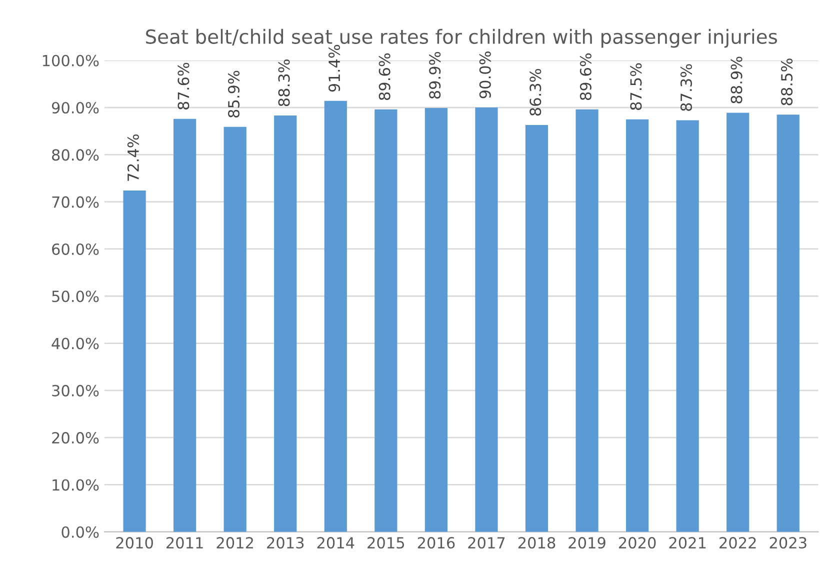  What do you see at coordinates (75, 202) in the screenshot?
I see `y-tick-label: 70.0%` at bounding box center [75, 202].